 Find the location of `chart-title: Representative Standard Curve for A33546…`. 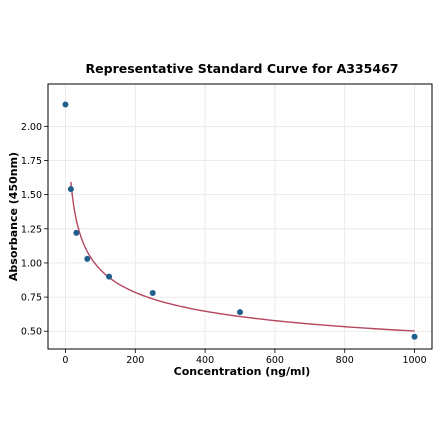

chart-title: Representative Standard Curve for A33546… is located at coordinates (242, 68).